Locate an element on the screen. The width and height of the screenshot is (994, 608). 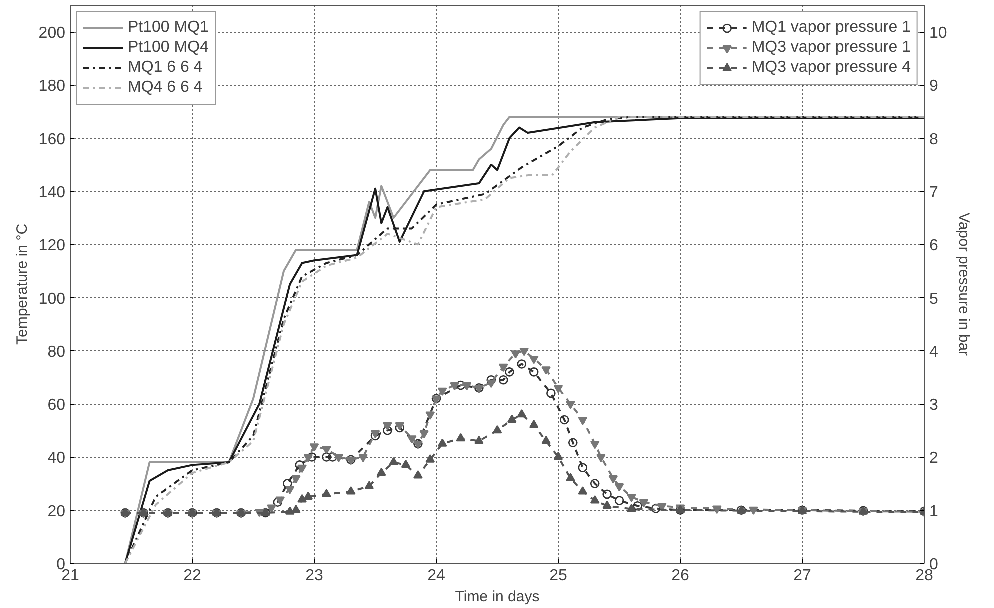
x-tick-label: 22 is located at coordinates (193, 576).